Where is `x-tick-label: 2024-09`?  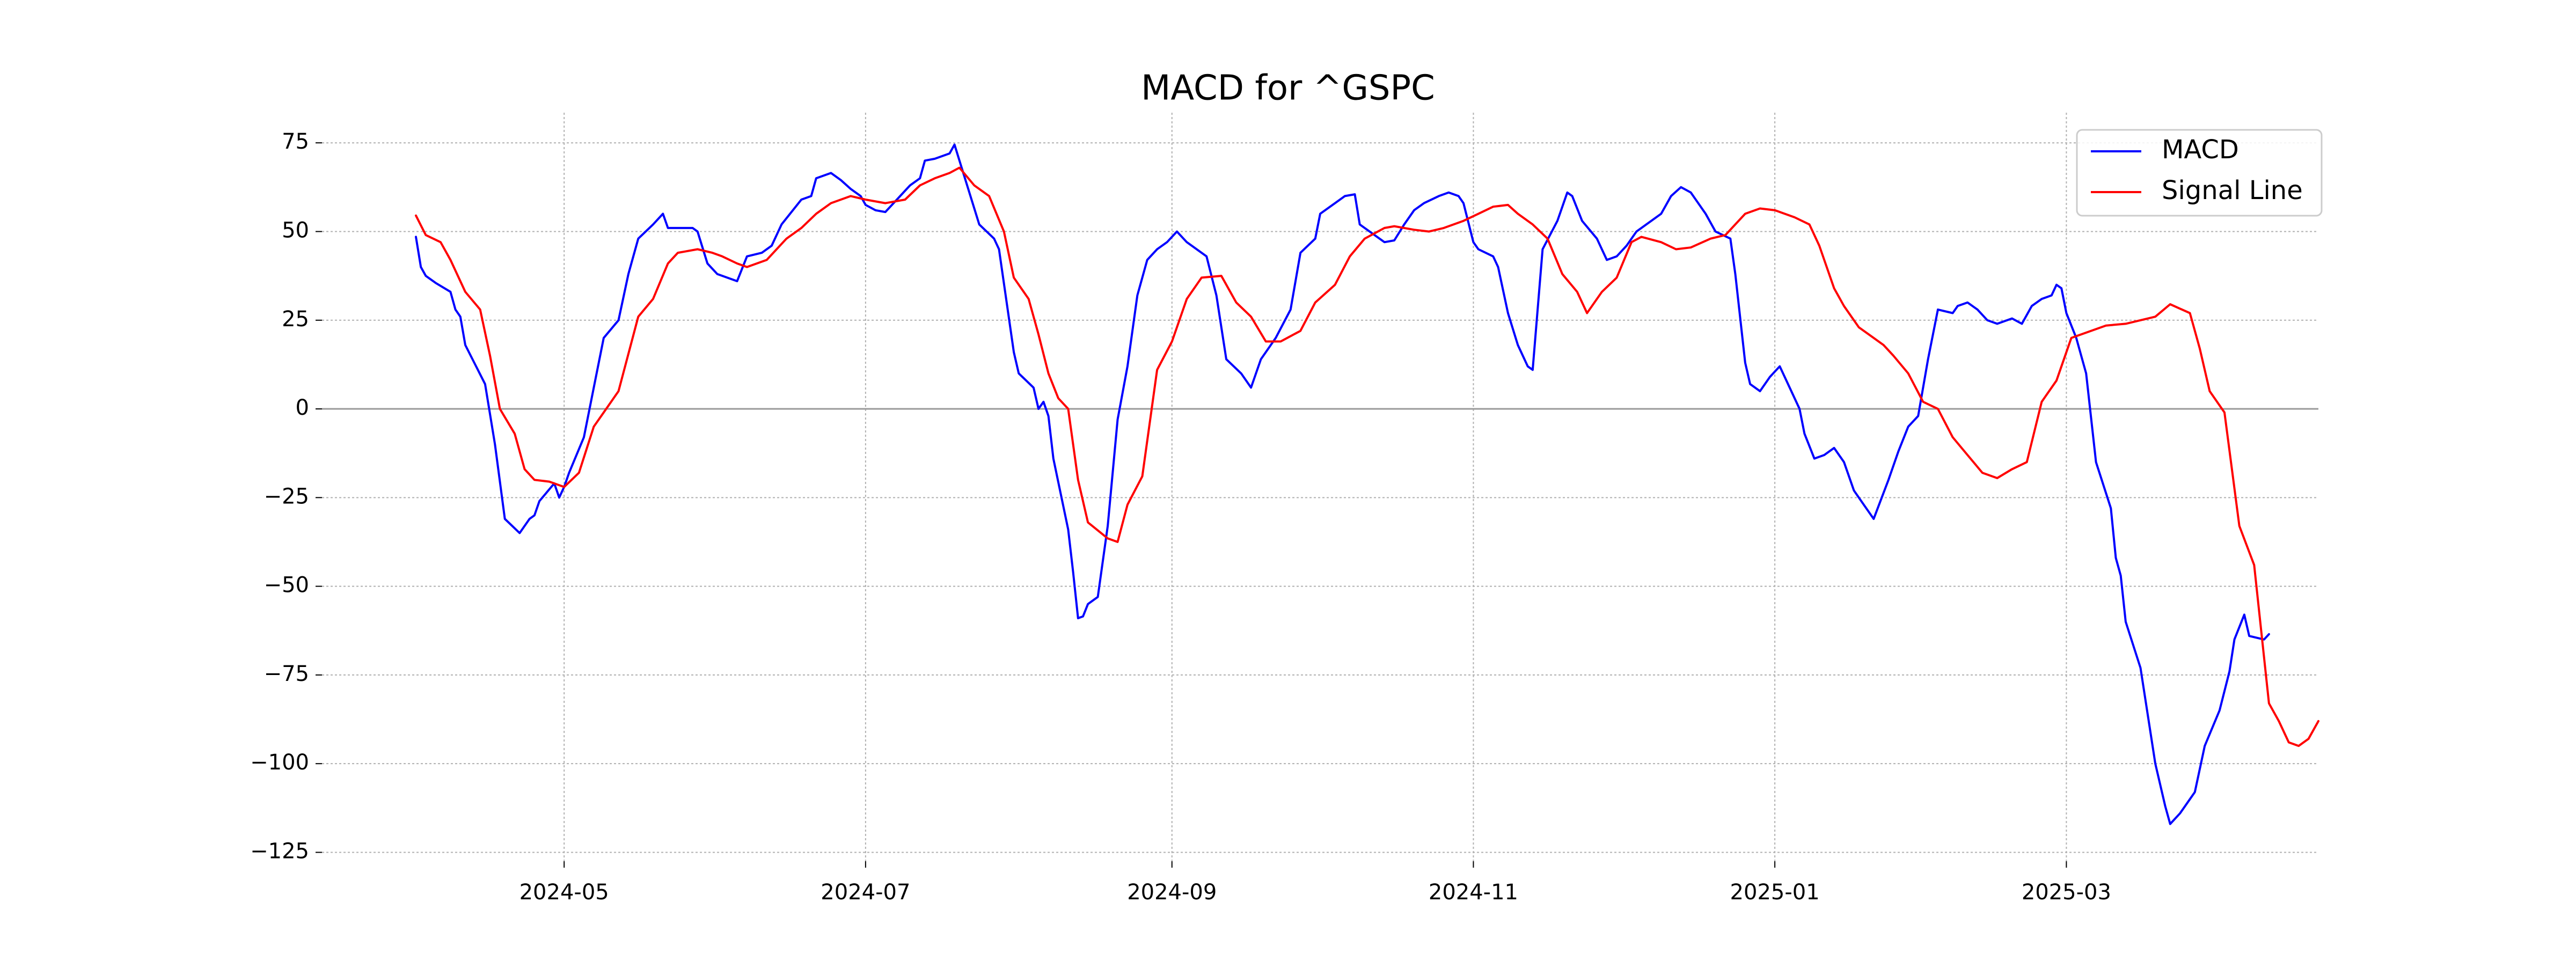 x-tick-label: 2024-09 is located at coordinates (1172, 892).